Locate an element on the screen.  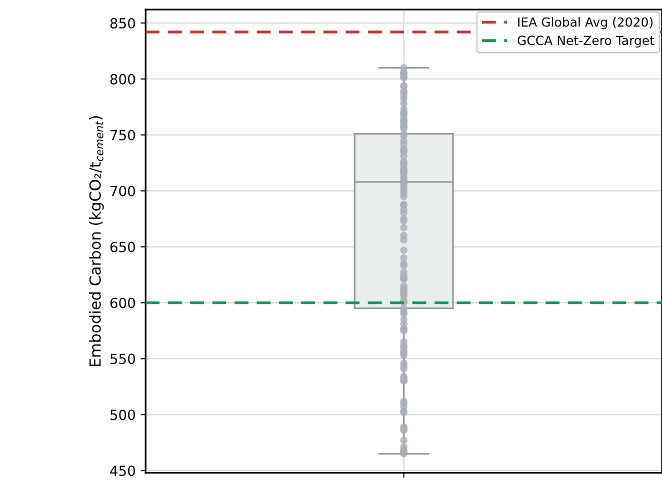
legend-label: GCCA Net-Zero Target is located at coordinates (586, 42).